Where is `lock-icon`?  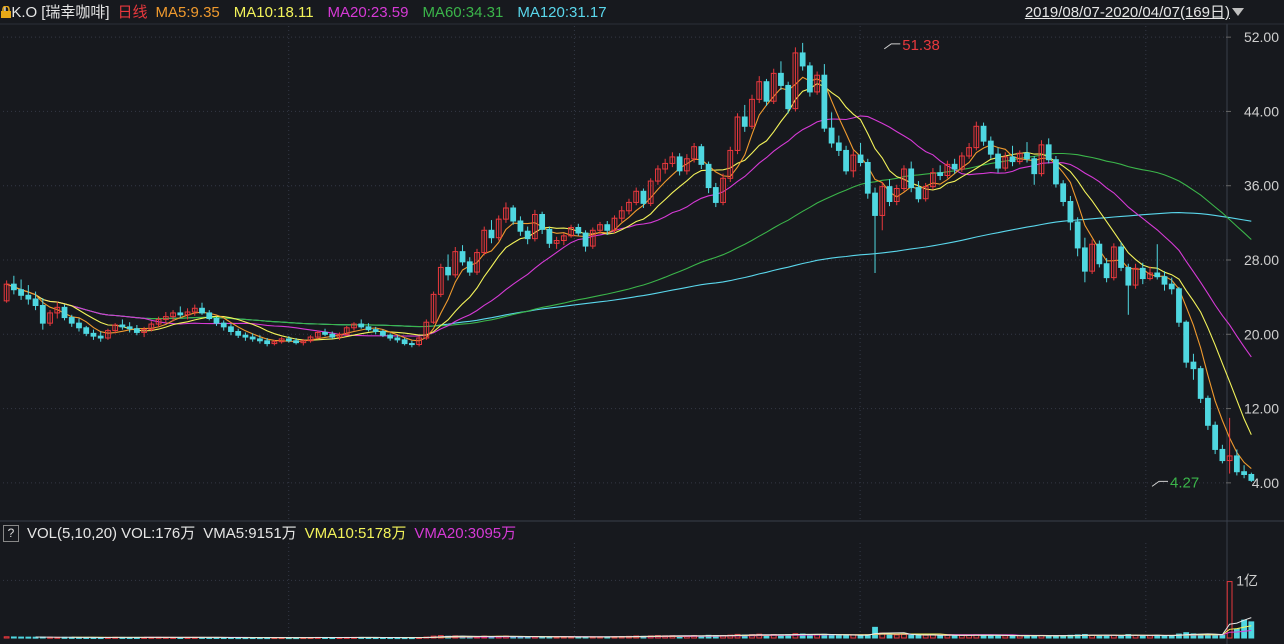 lock-icon is located at coordinates (6, 12).